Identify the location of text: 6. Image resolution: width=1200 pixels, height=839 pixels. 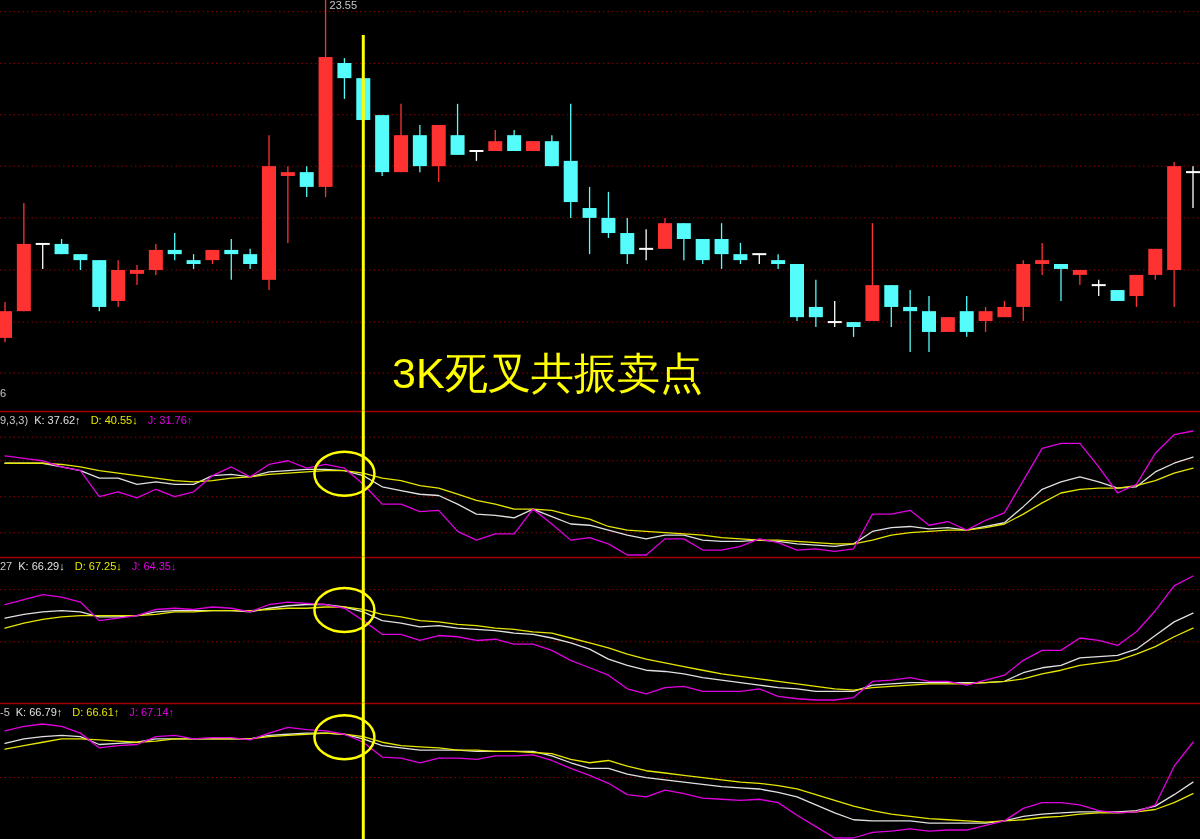
(3, 393).